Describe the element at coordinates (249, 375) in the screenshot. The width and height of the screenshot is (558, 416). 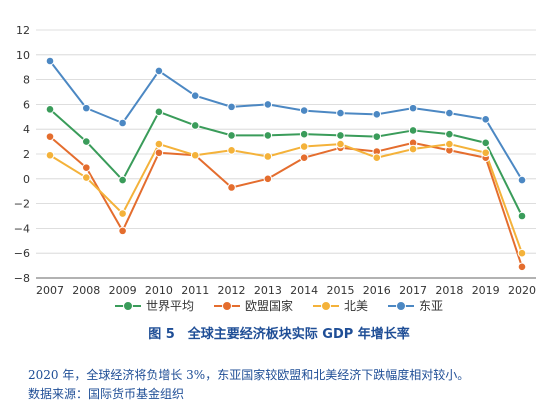
I see `figure-note: 2020 年，全球经济将负增长 3%，东亚国家较欧盟和北美经济下跌幅度相对较小。` at that location.